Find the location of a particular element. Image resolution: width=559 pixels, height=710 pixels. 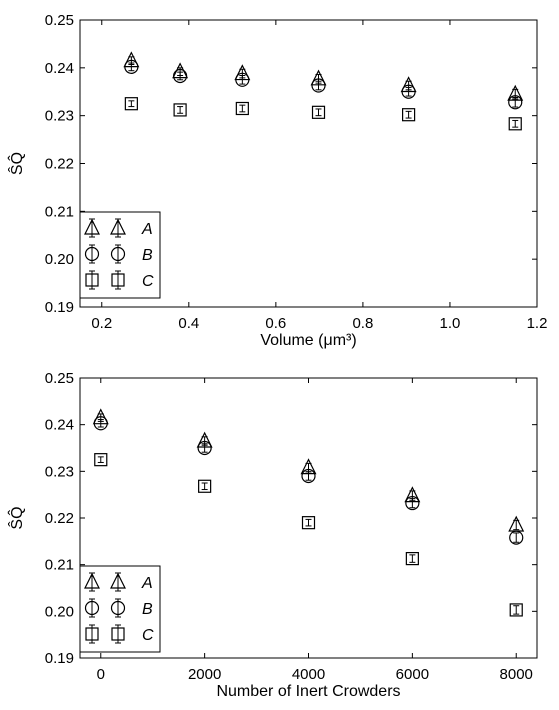

x-tick-label: 0.8 is located at coordinates (362, 323).